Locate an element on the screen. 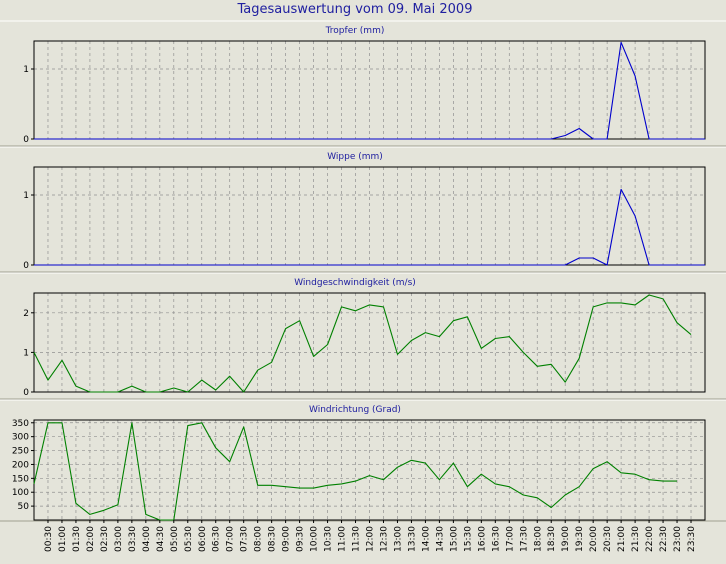 The width and height of the screenshot is (726, 564). x-tick-label: 12:30 is located at coordinates (384, 539).